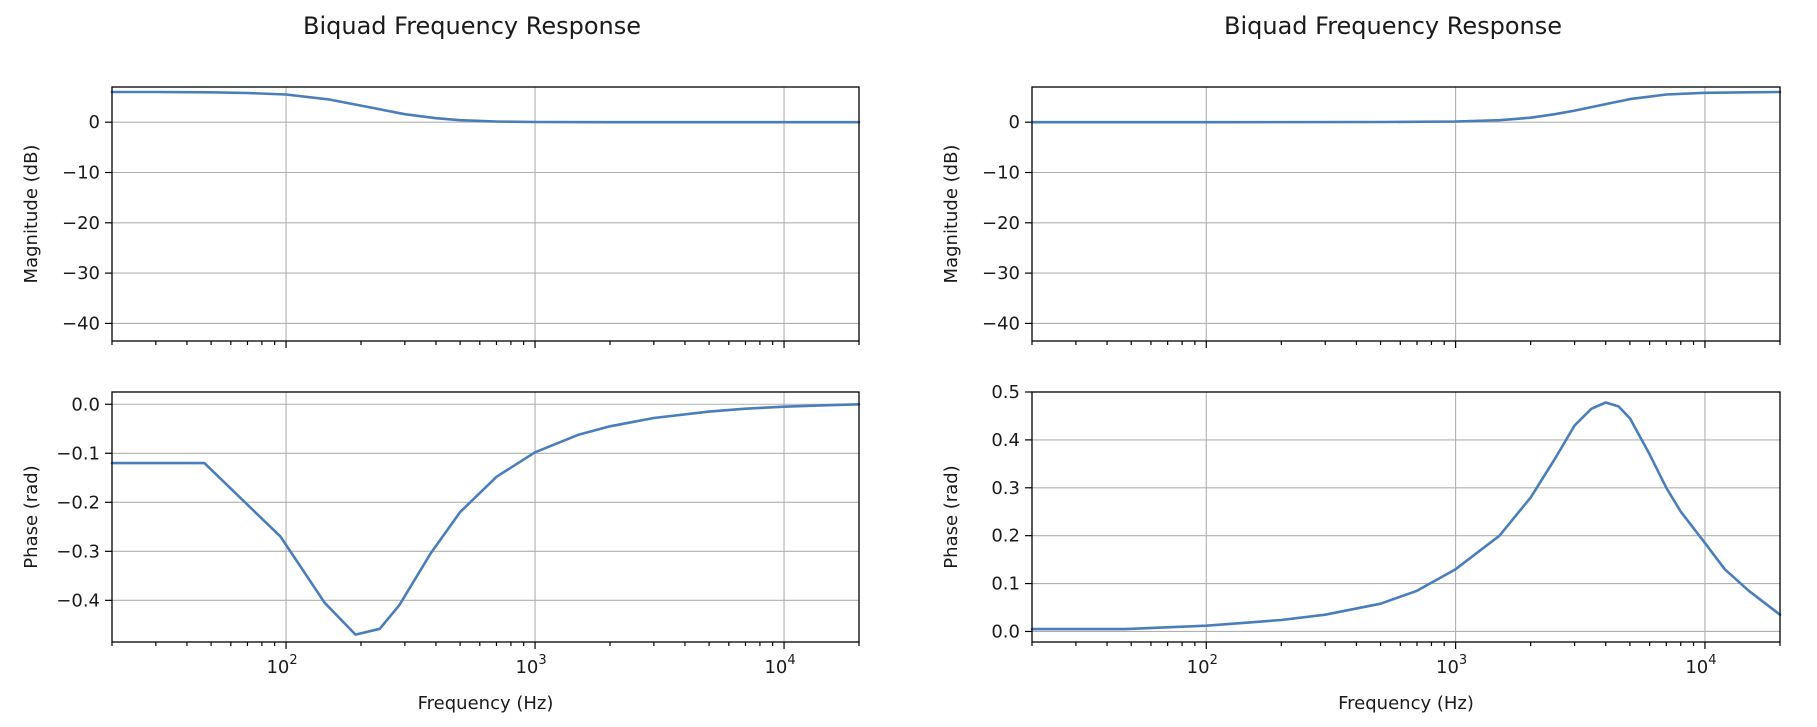  Describe the element at coordinates (1005, 392) in the screenshot. I see `y-tick-label: 0.5` at that location.